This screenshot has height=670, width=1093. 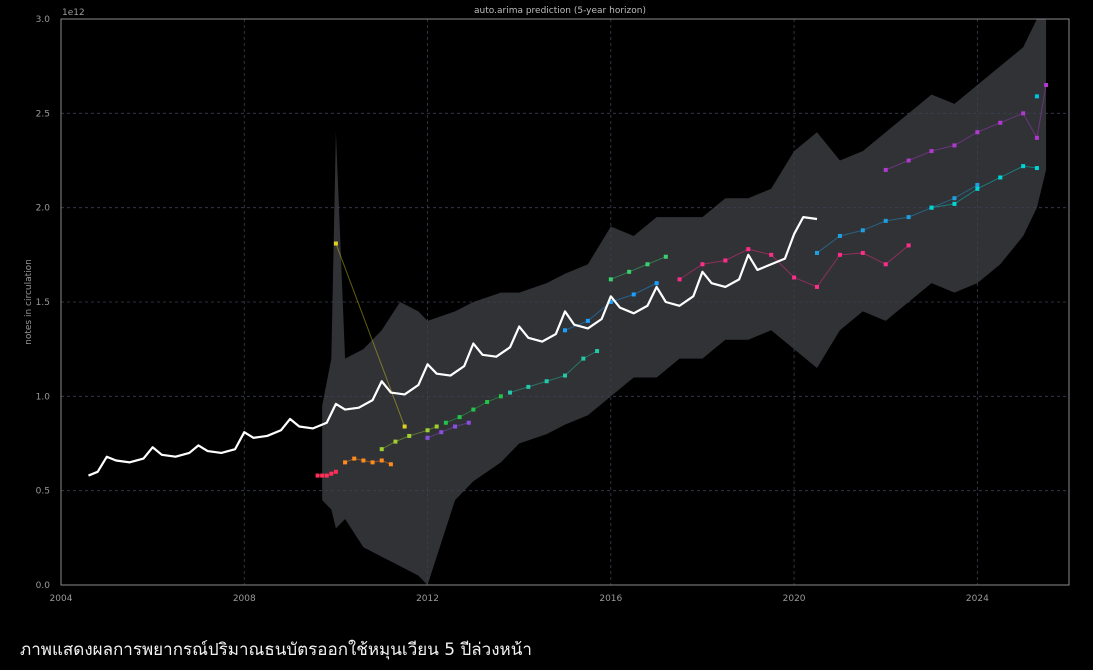 What do you see at coordinates (244, 599) in the screenshot?
I see `x-tick-label: 2008` at bounding box center [244, 599].